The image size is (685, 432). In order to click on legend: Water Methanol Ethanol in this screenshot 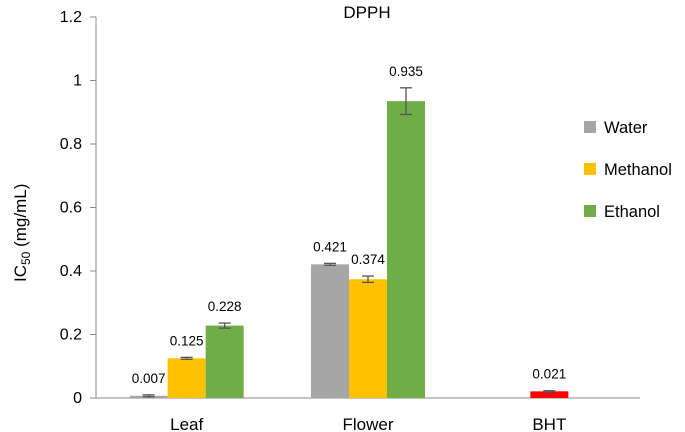, I will do `click(628, 170)`.